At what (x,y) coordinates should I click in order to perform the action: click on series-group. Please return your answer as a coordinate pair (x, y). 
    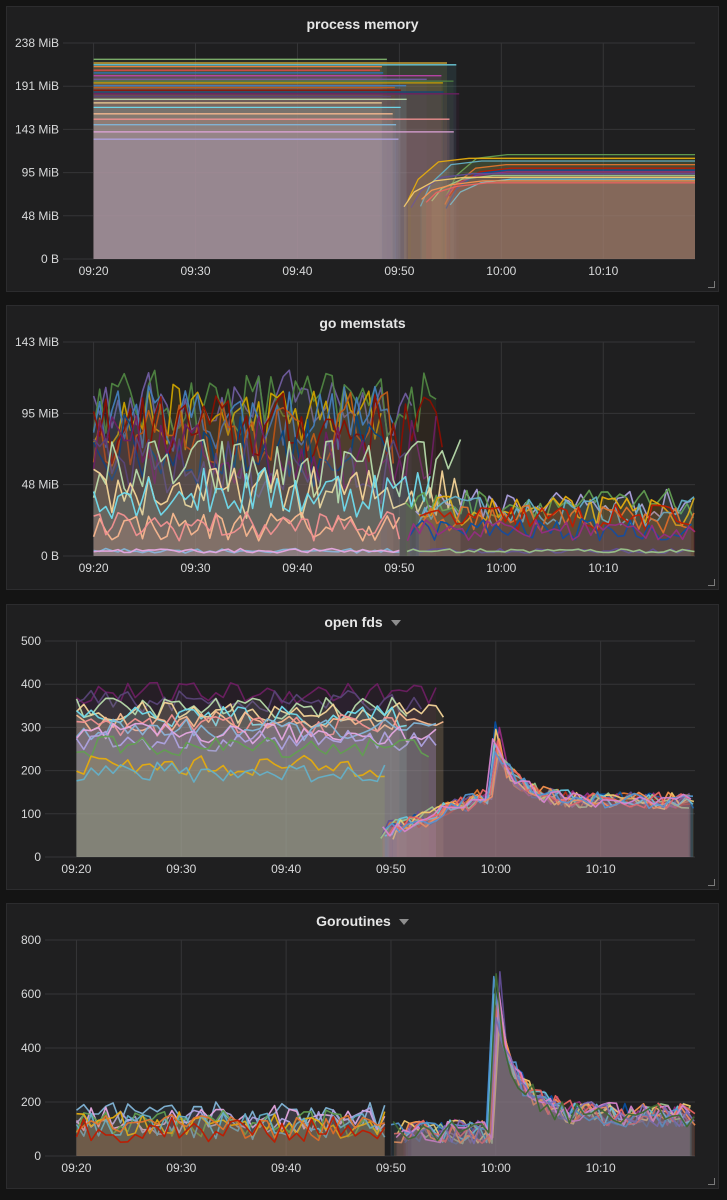
    Looking at the image, I should click on (394, 462).